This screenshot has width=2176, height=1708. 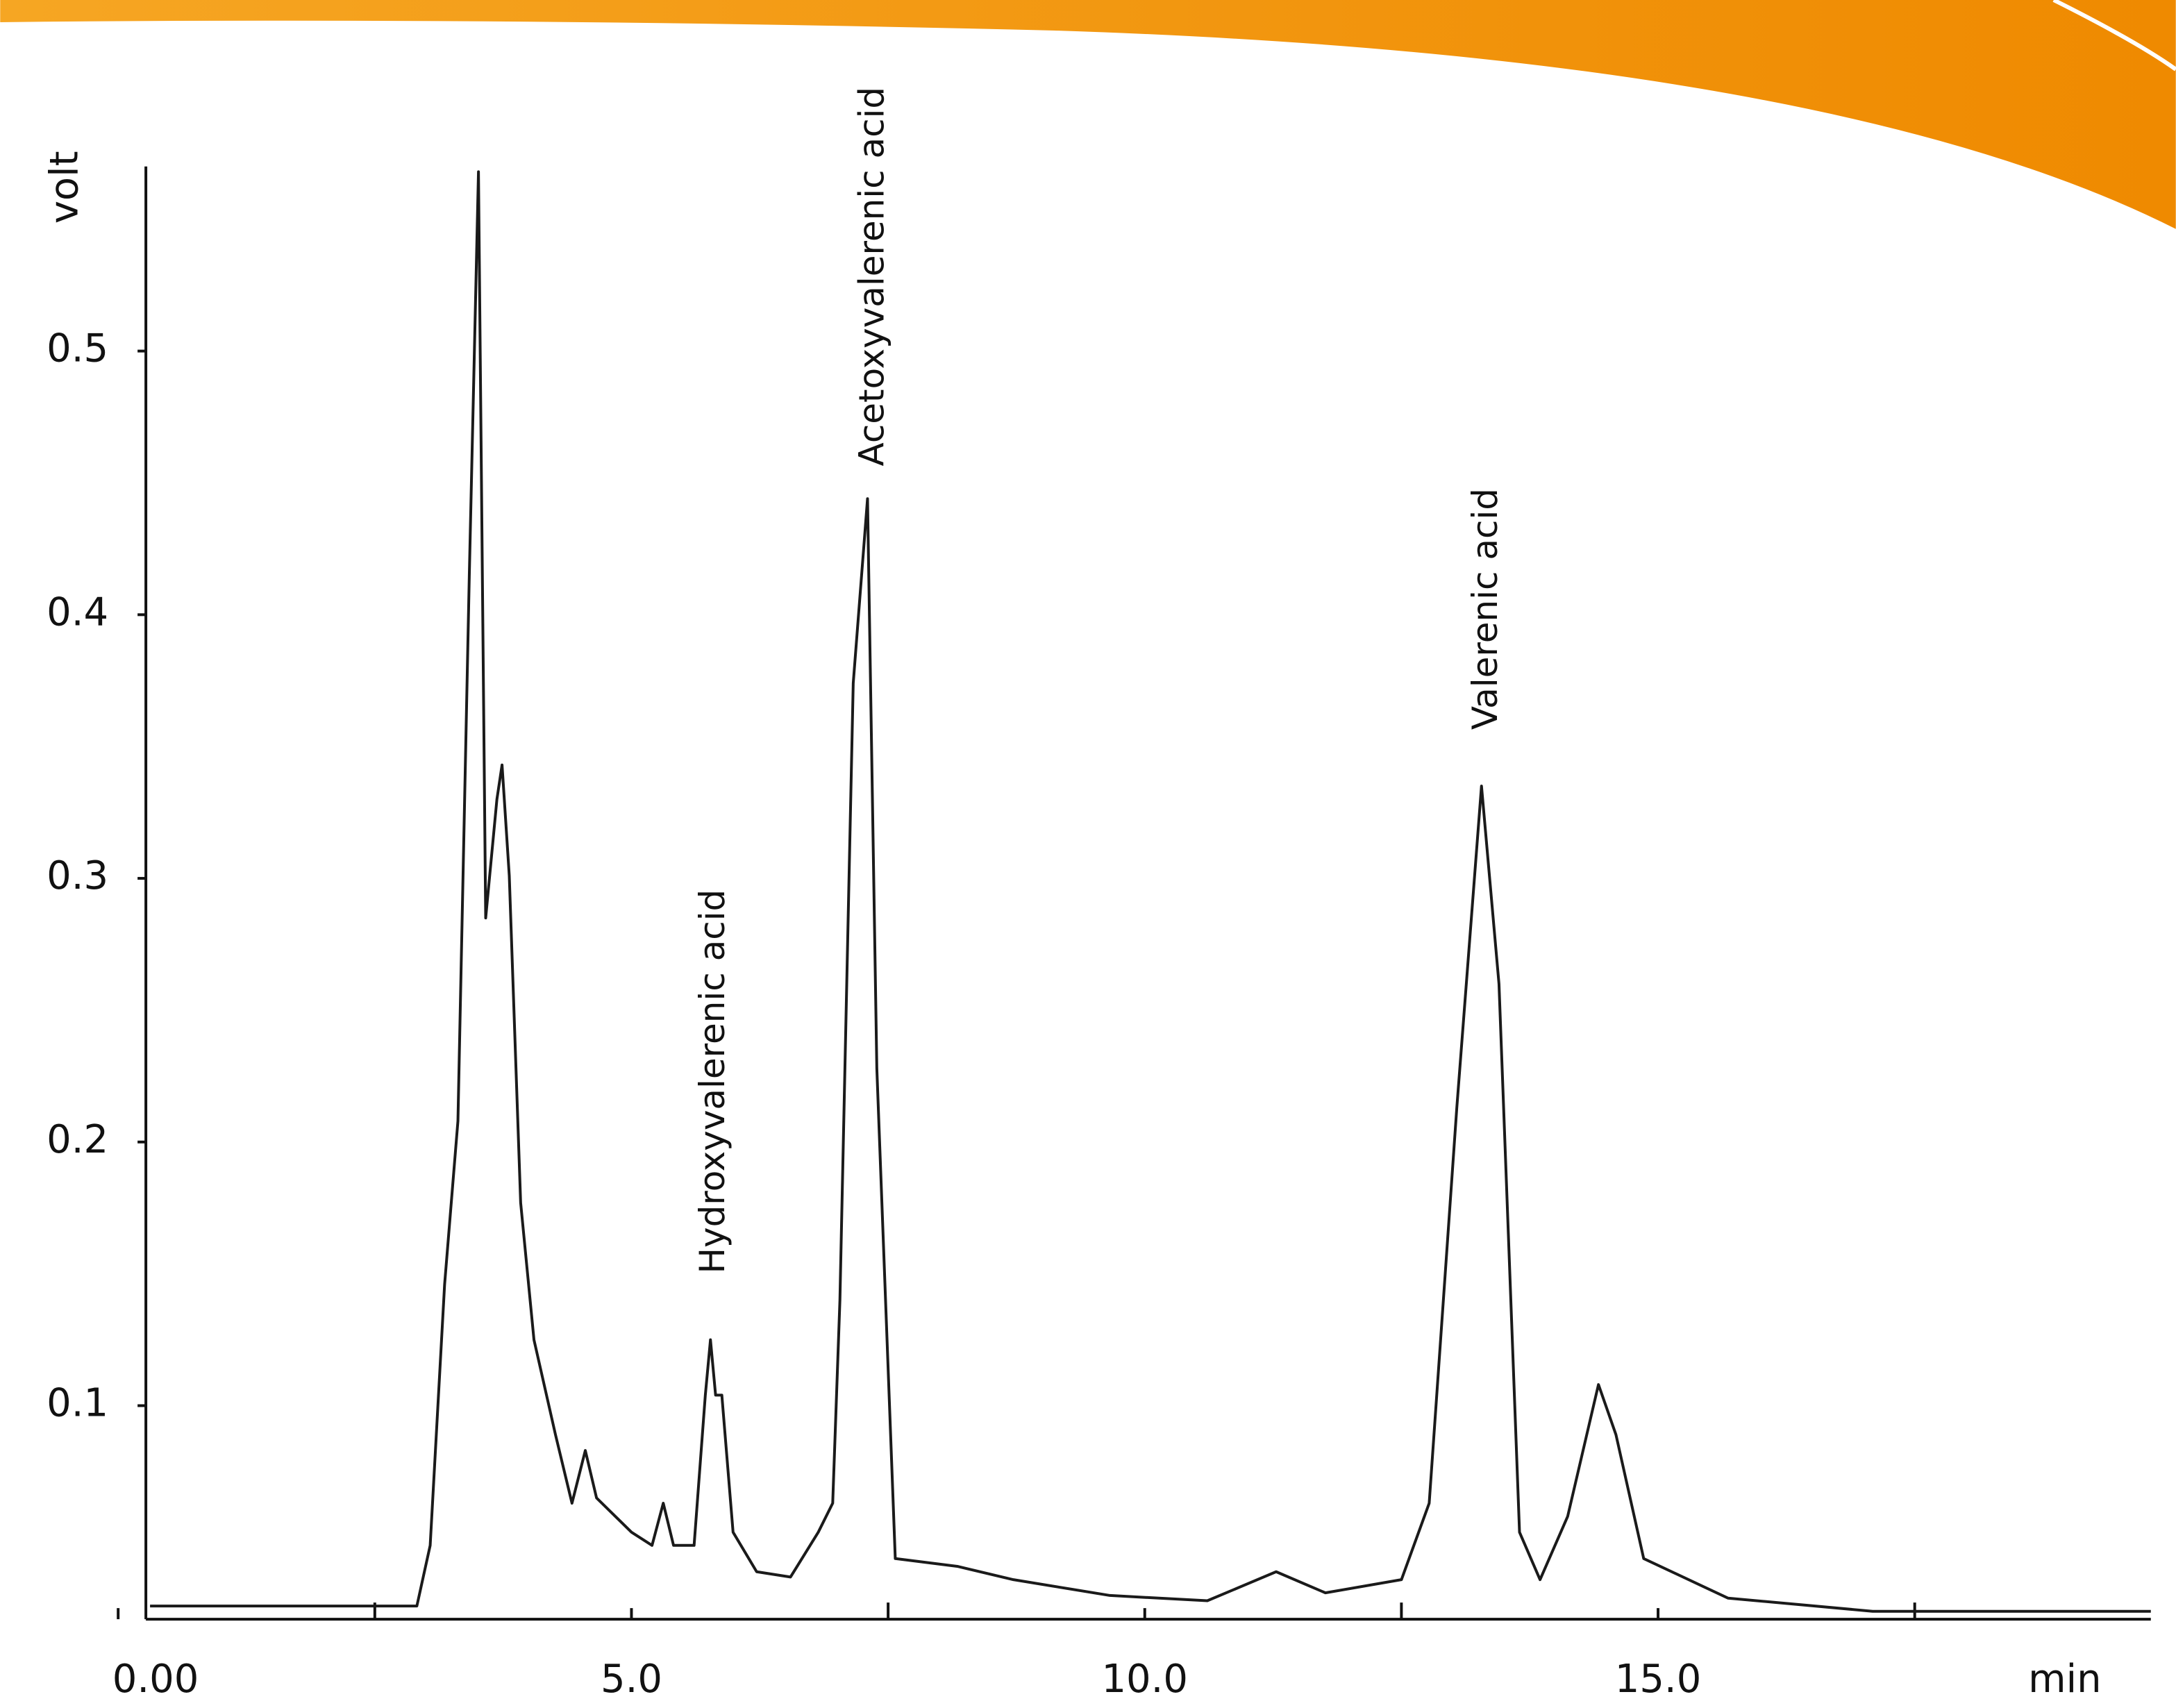 I want to click on y-tick-label: 0.2, so click(x=77, y=1139).